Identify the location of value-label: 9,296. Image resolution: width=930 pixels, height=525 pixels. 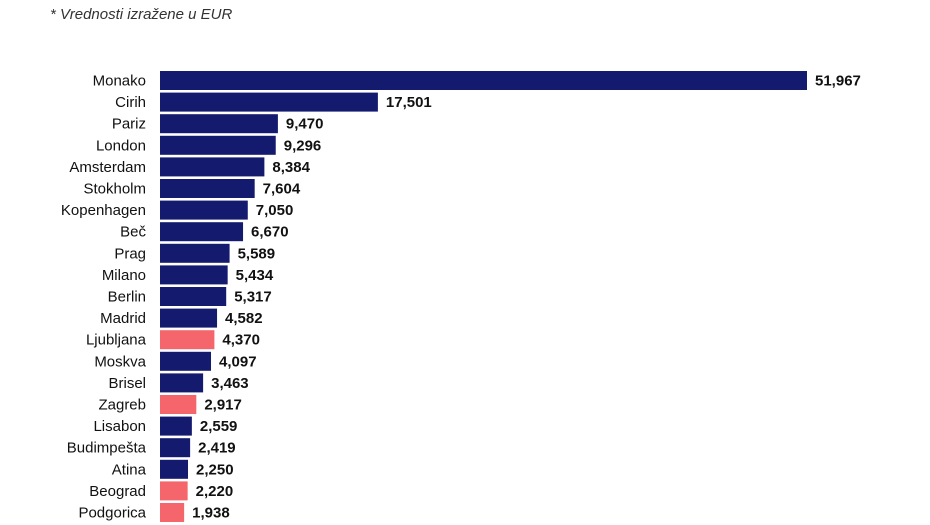
(303, 145).